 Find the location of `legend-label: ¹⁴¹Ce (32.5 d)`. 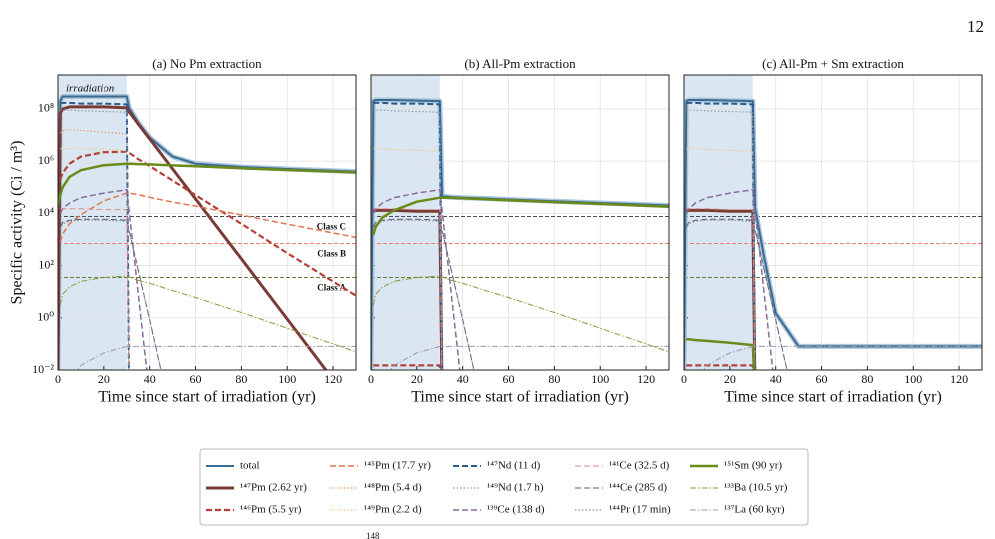

legend-label: ¹⁴¹Ce (32.5 d) is located at coordinates (639, 466).